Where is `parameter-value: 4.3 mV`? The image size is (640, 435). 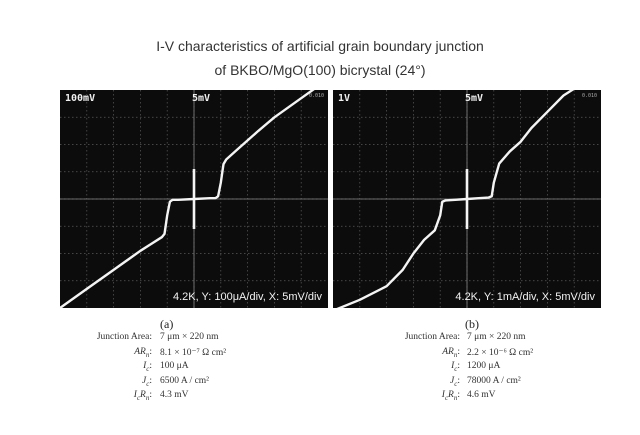 parameter-value: 4.3 mV is located at coordinates (174, 395).